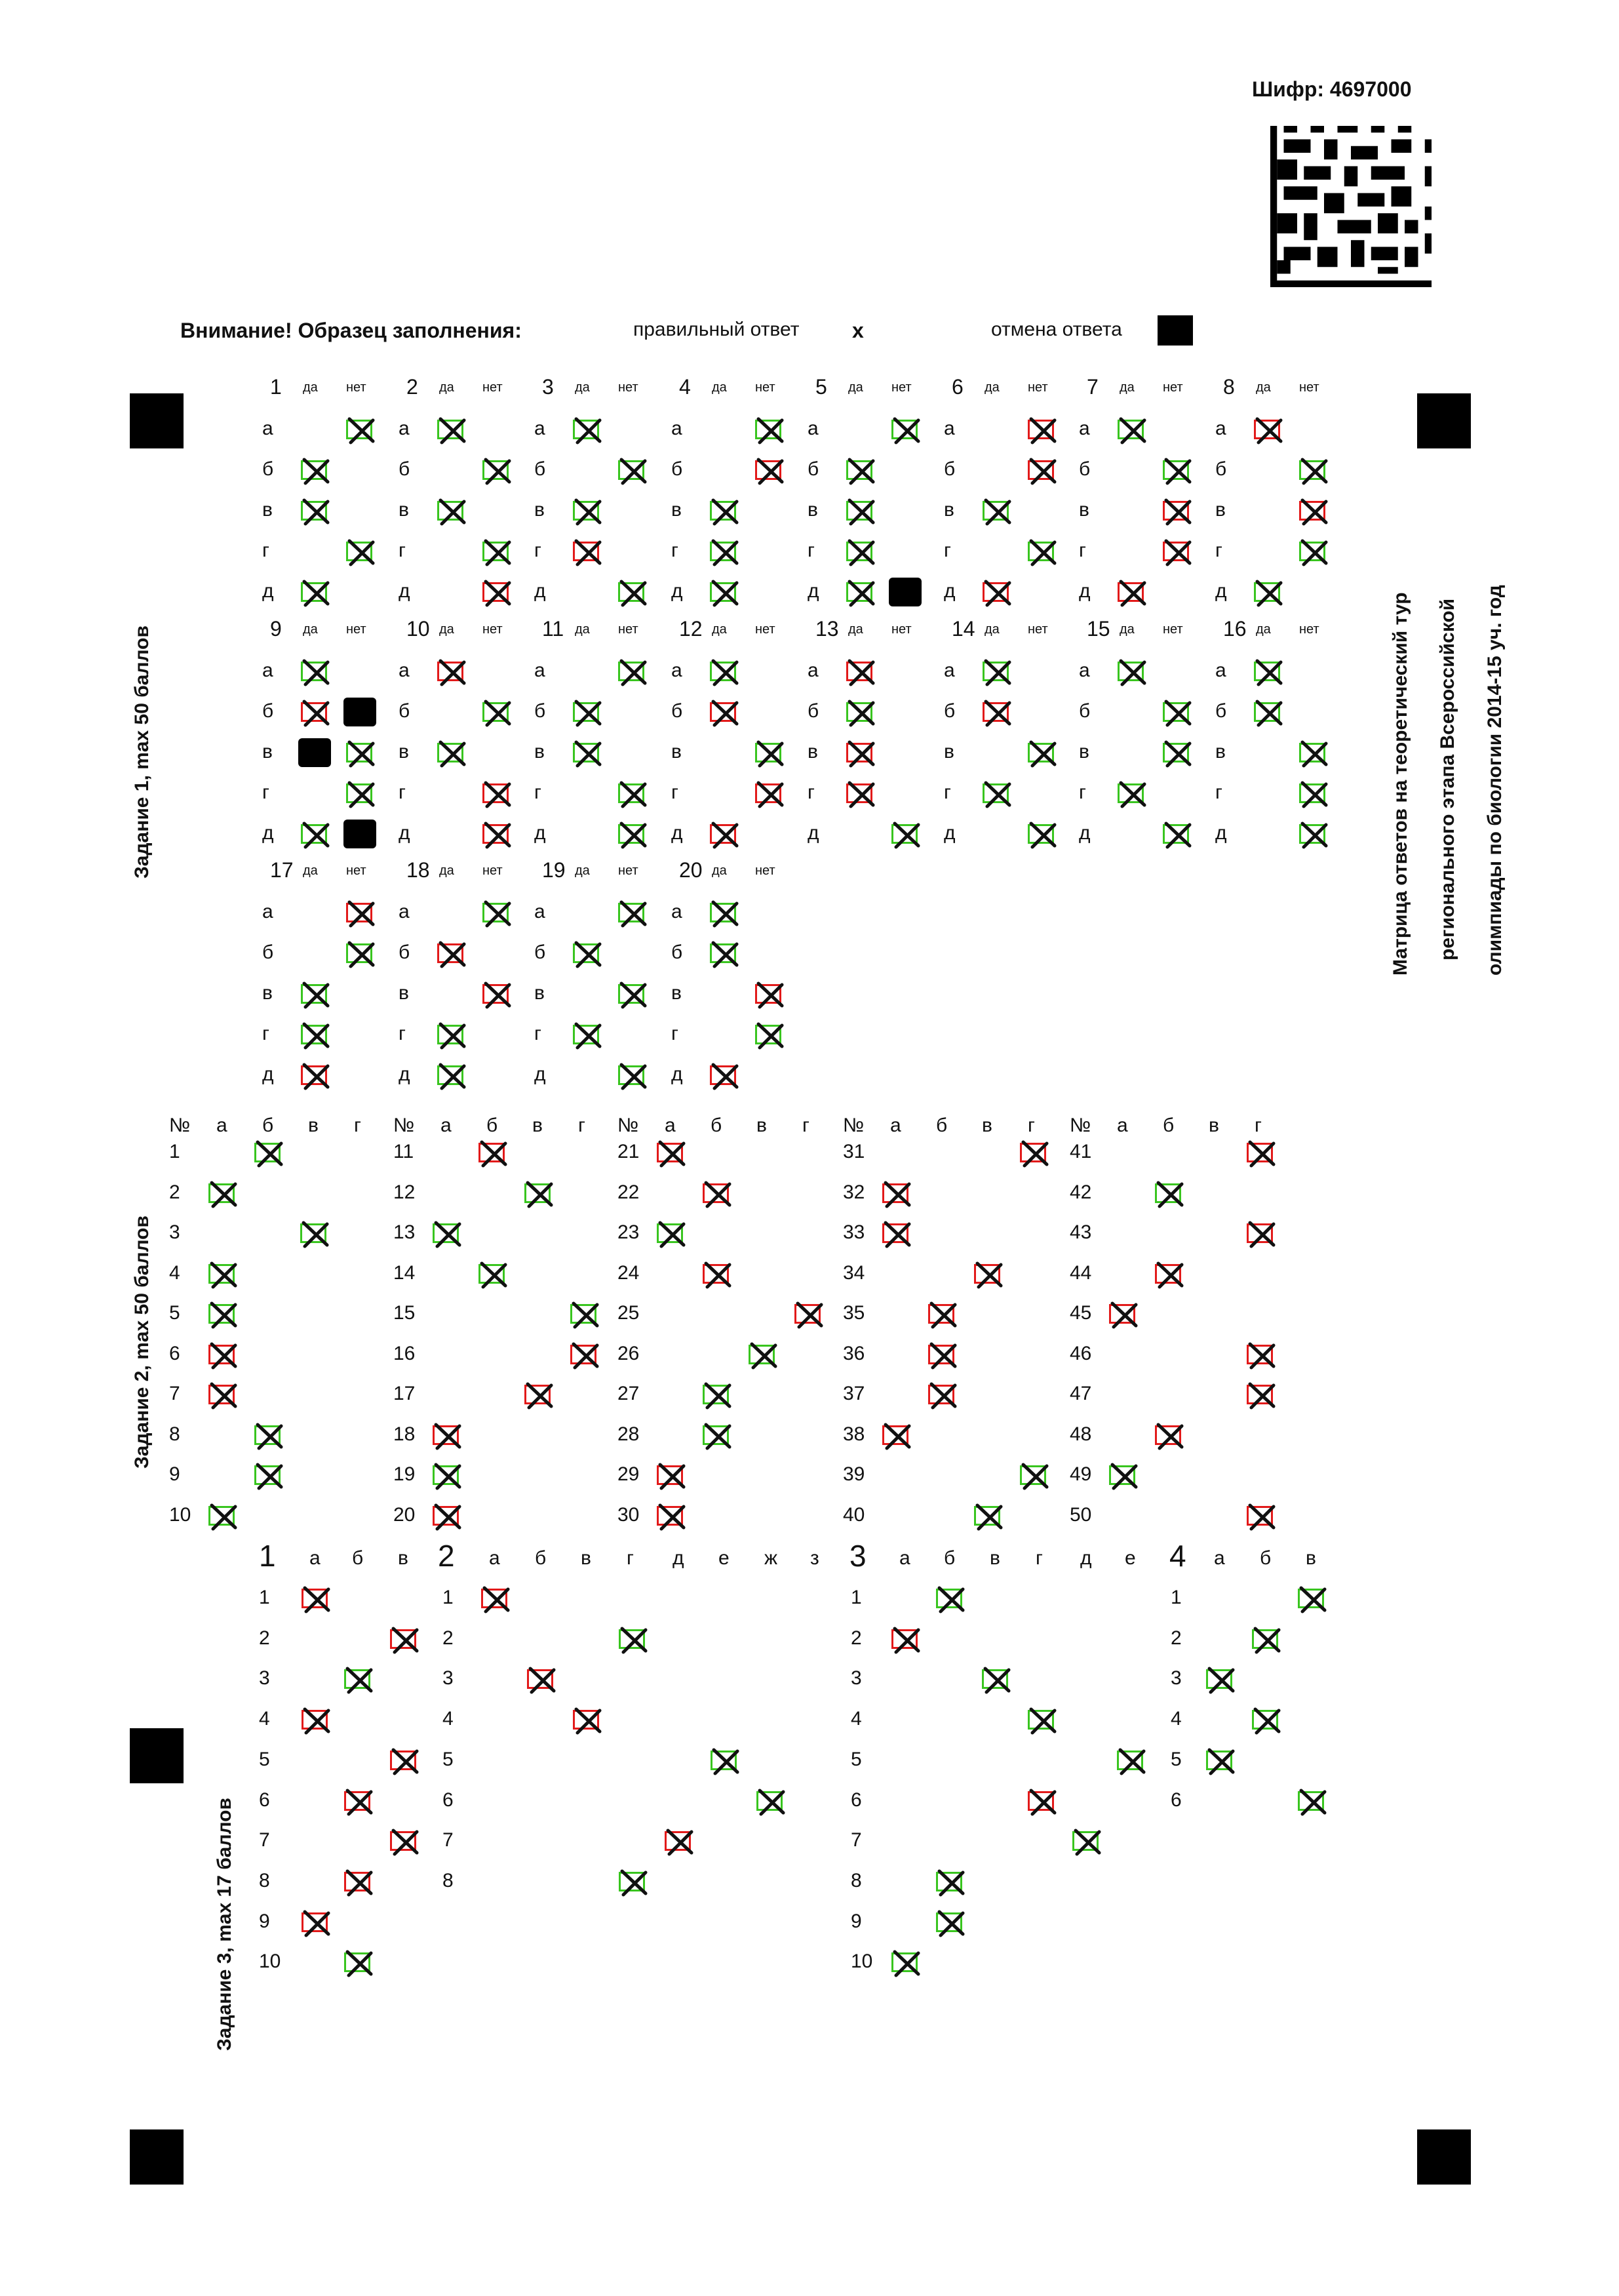  I want to click on task2-q4-mark, so click(222, 1274).